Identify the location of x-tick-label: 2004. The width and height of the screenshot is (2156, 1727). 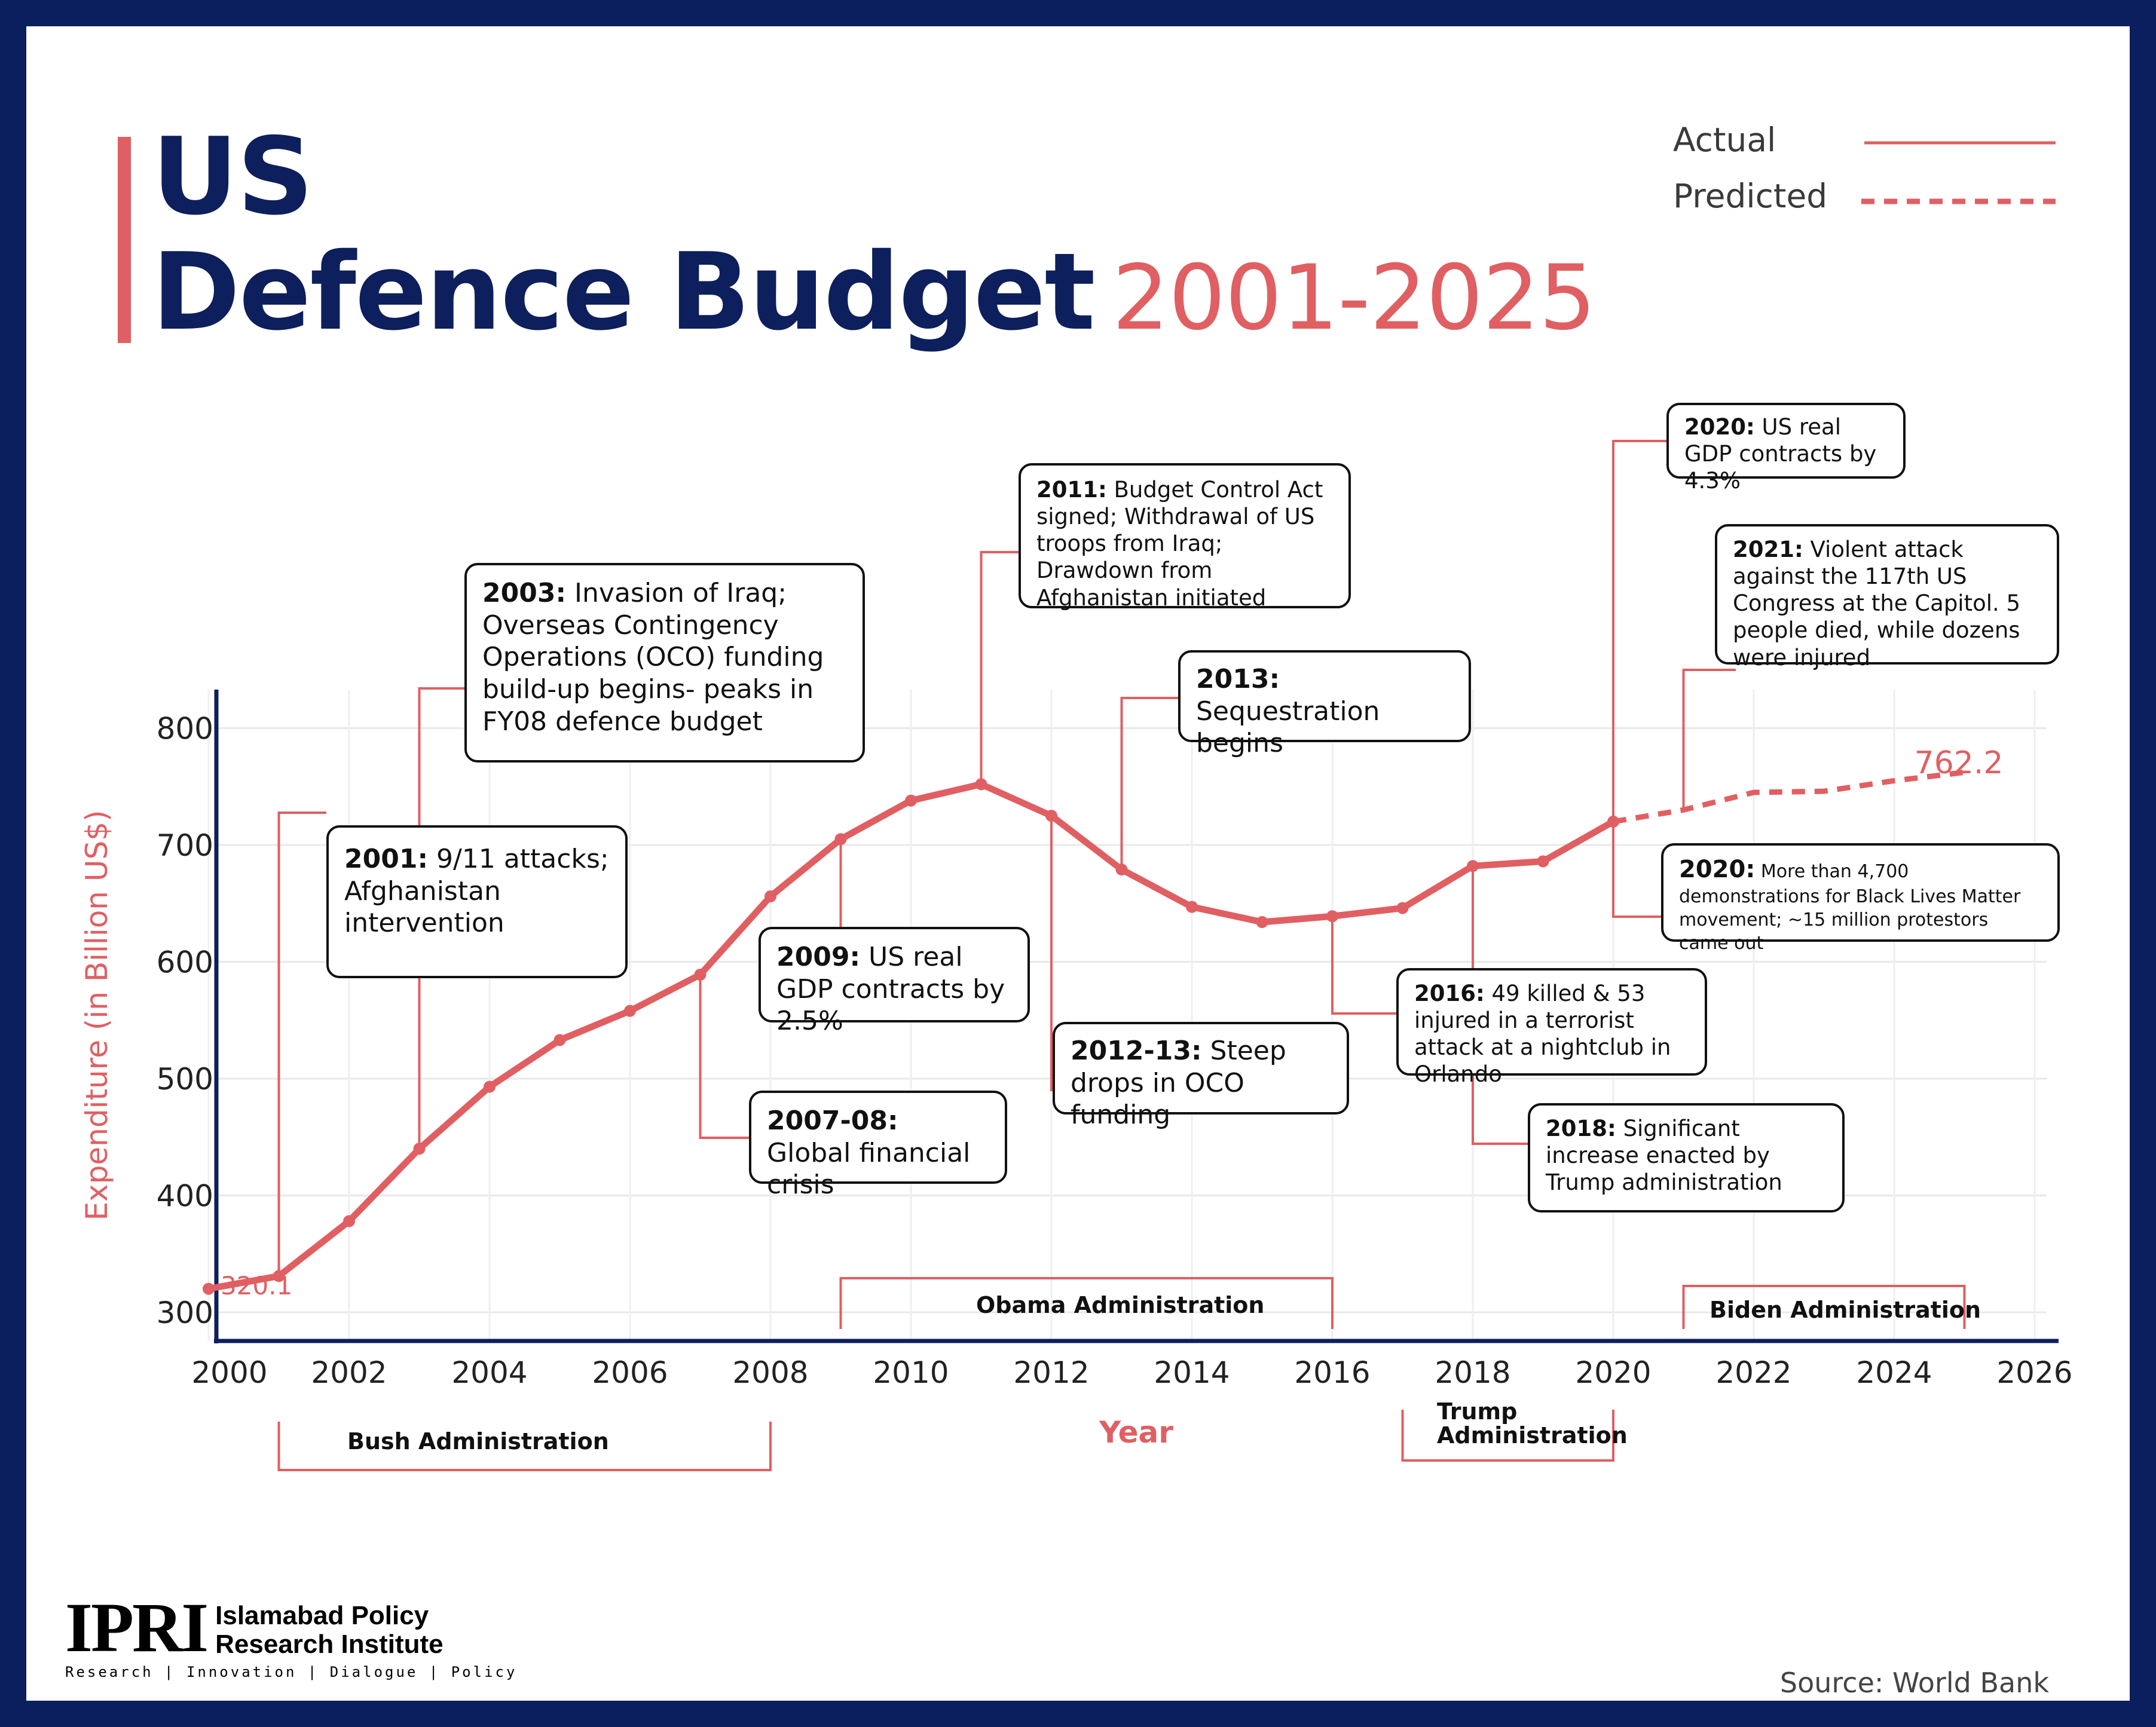
(489, 1372).